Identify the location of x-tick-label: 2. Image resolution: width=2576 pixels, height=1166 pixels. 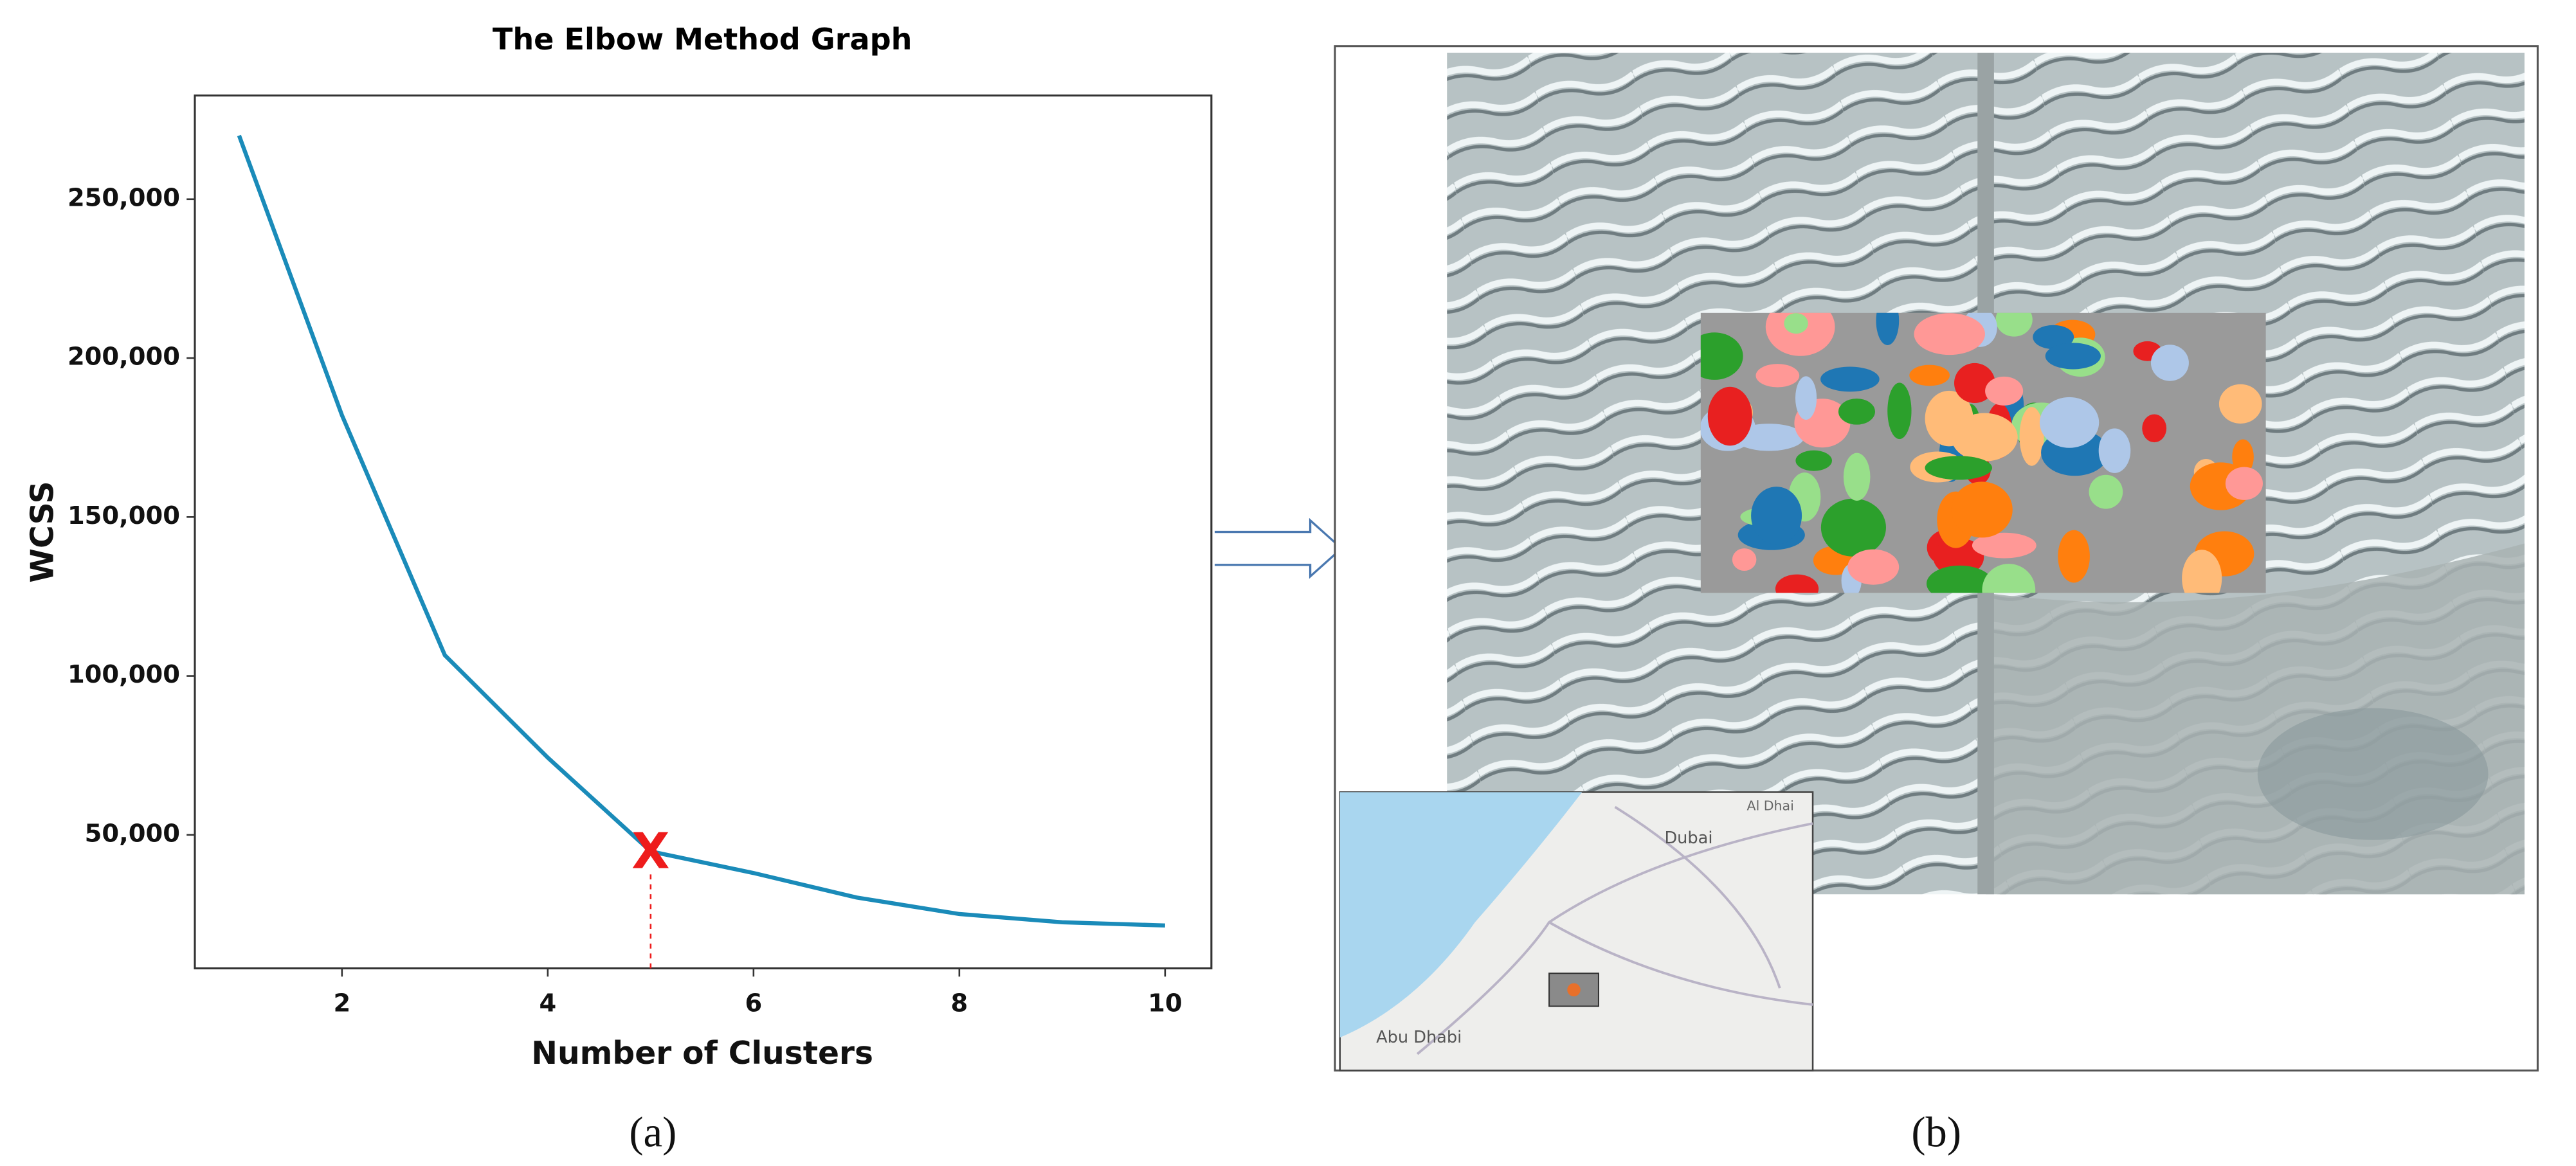
(341, 1003).